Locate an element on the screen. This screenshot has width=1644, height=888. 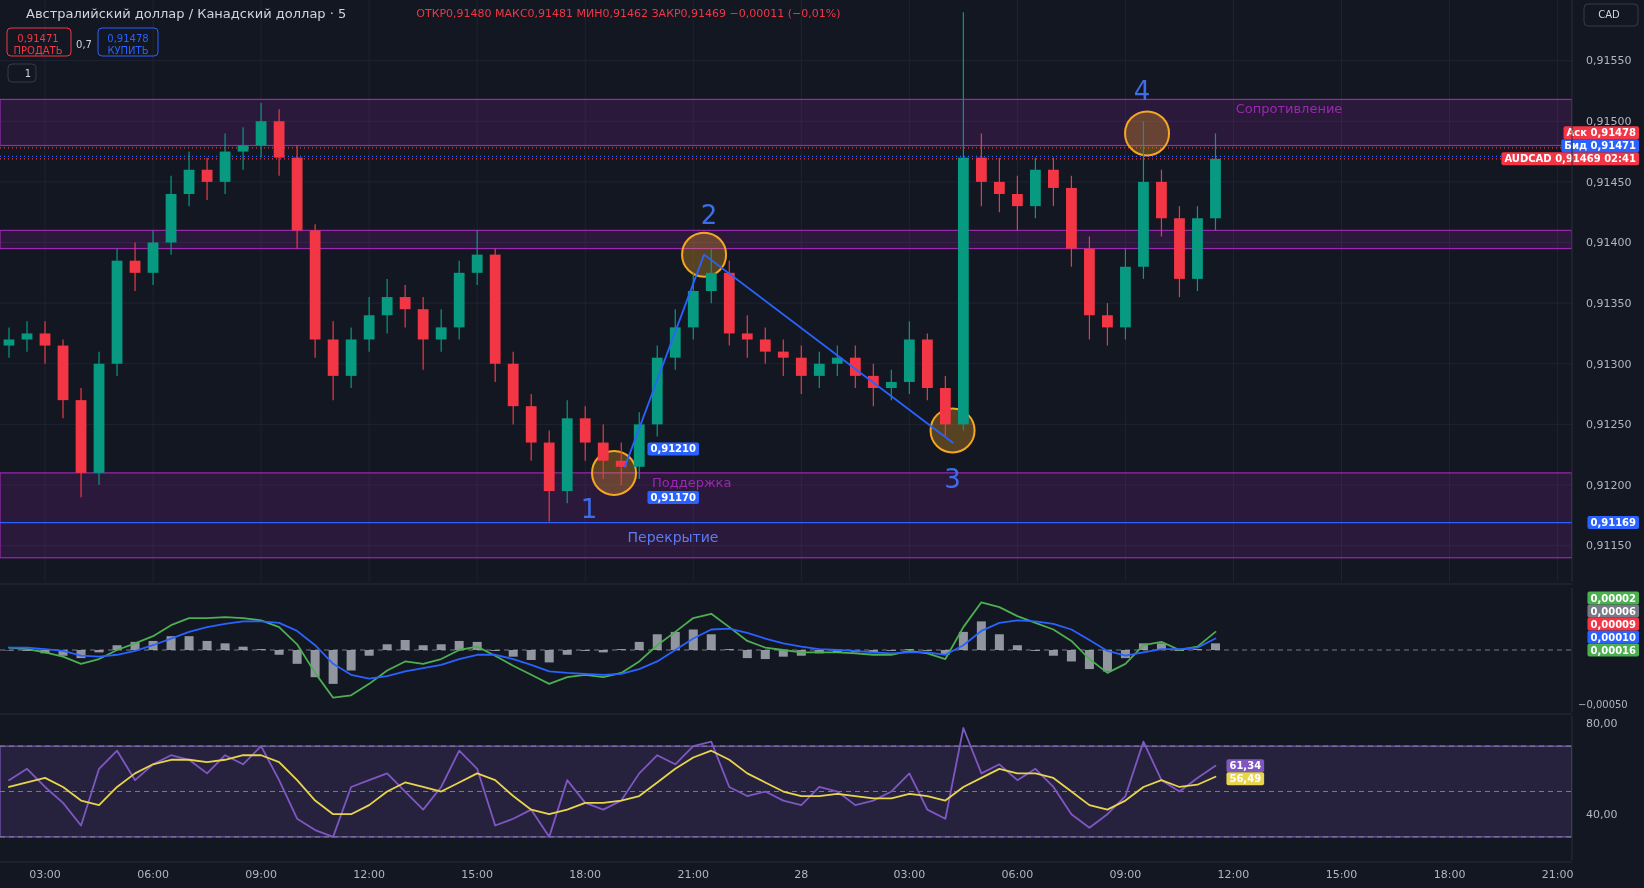
annotation: 2 is located at coordinates (709, 214).